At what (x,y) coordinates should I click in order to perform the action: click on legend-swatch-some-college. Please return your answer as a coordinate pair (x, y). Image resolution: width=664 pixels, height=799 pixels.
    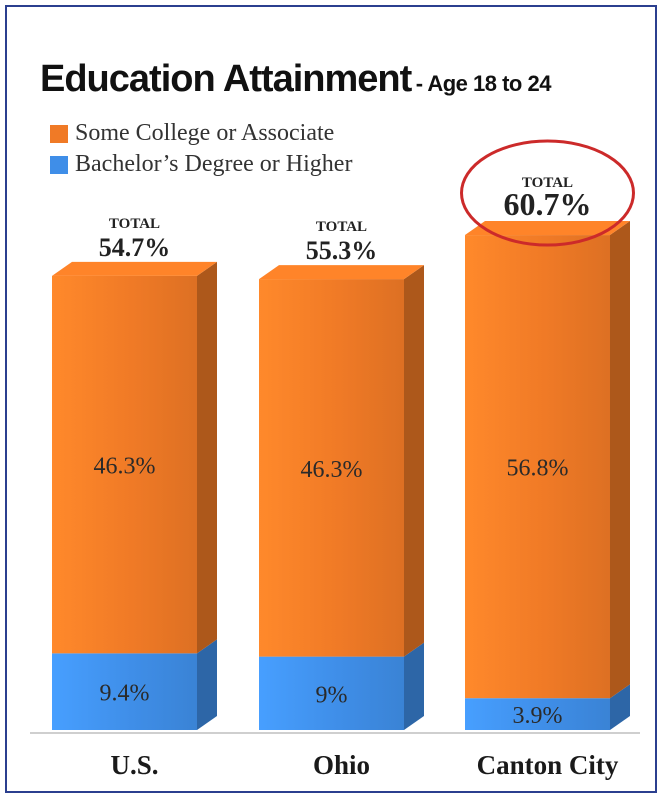
    Looking at the image, I should click on (59, 133).